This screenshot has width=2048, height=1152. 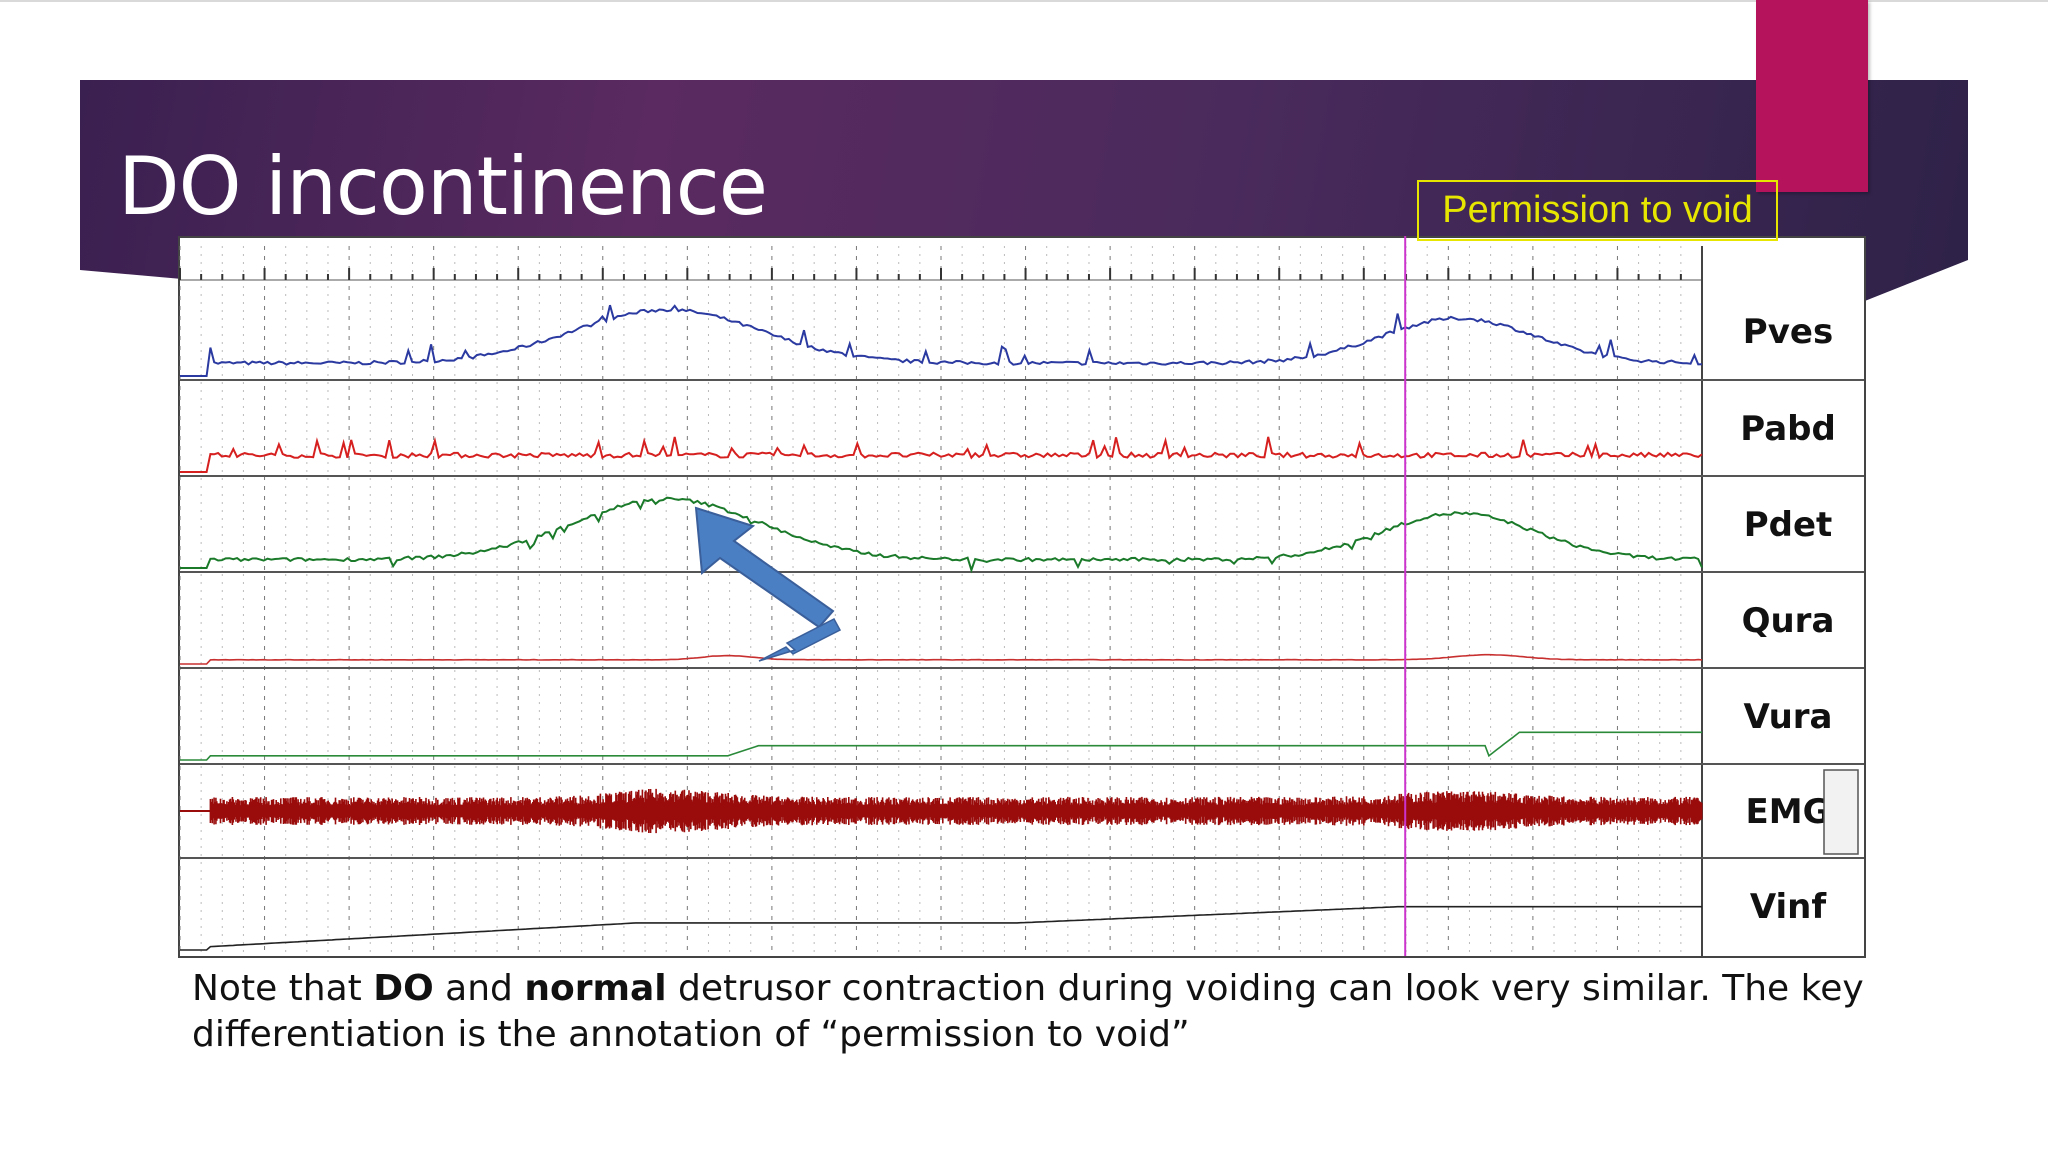 I want to click on slide-title: DO incontinence, so click(x=443, y=186).